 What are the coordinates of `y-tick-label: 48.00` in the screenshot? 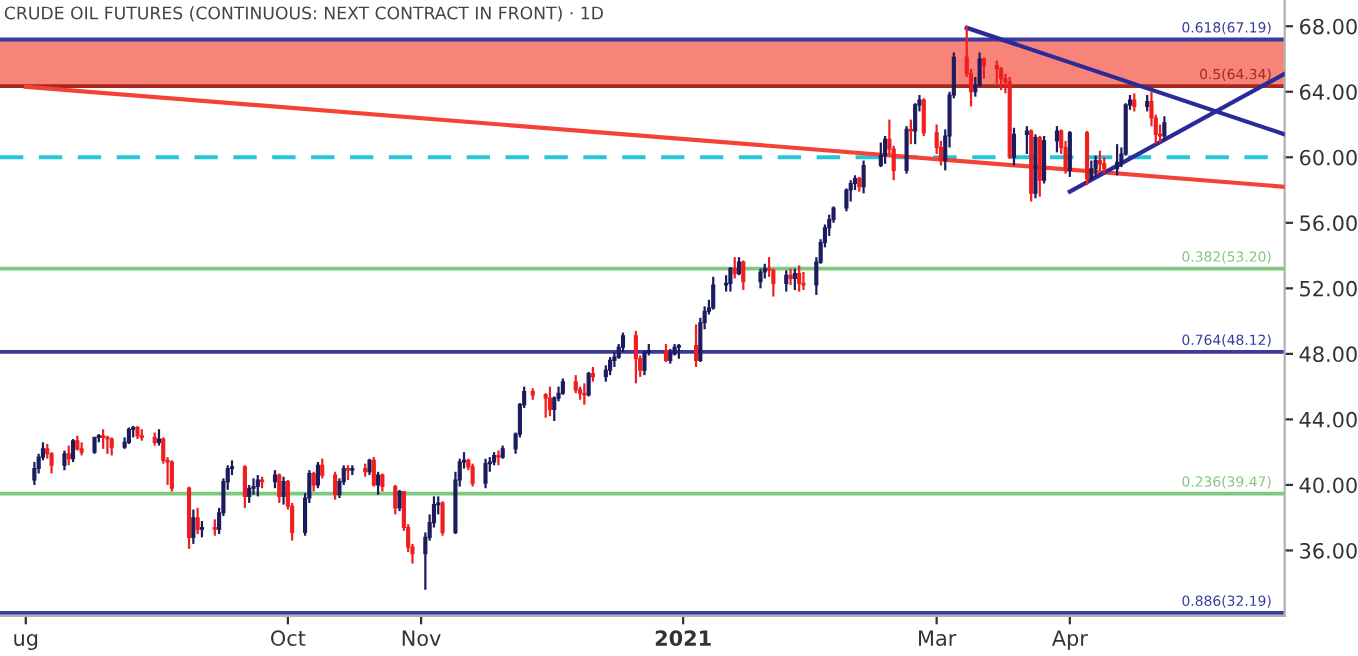 It's located at (1328, 354).